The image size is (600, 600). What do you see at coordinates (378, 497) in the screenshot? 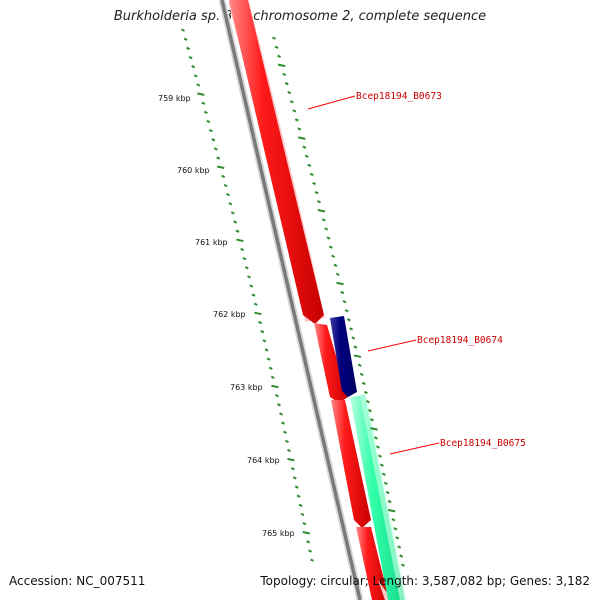
I see `gene-b0675-arrow` at bounding box center [378, 497].